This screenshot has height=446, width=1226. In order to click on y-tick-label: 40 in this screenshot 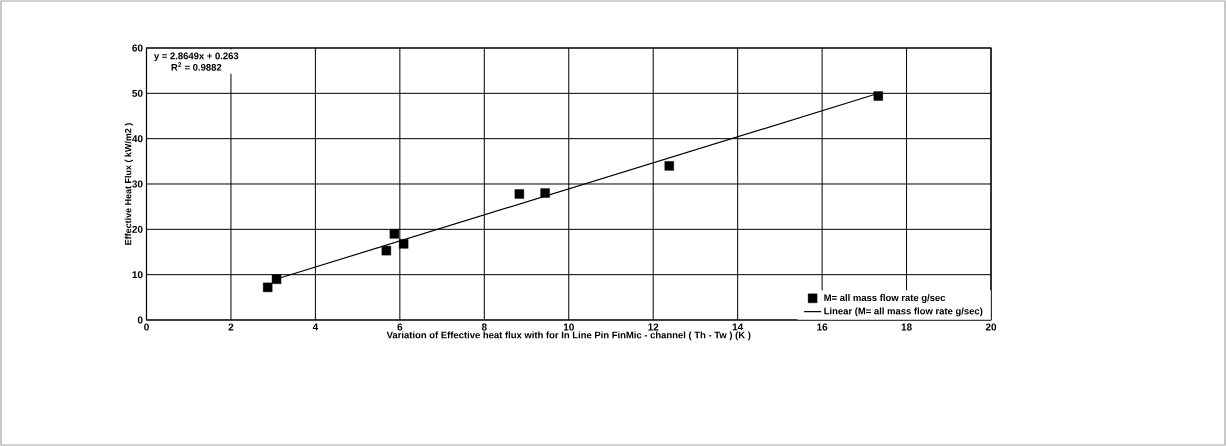, I will do `click(137, 139)`.